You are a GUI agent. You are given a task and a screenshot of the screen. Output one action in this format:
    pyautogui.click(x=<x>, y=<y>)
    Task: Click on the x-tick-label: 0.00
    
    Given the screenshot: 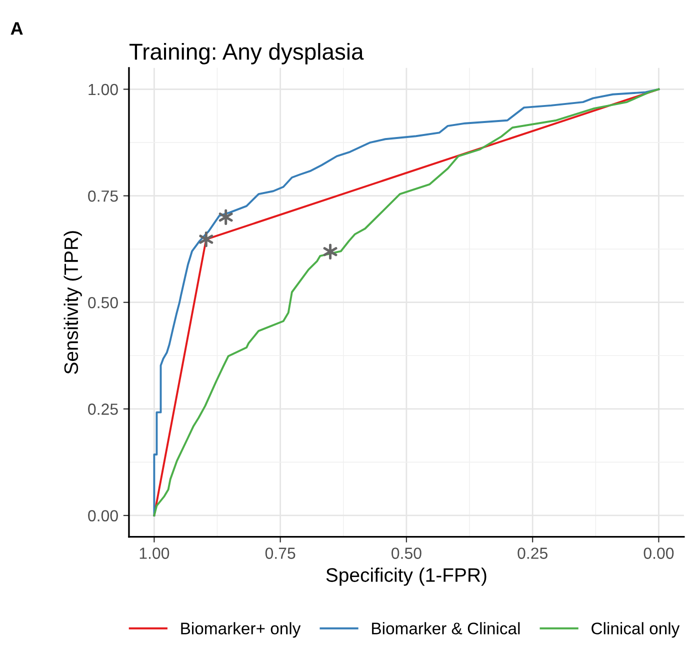 What is the action you would take?
    pyautogui.click(x=659, y=553)
    